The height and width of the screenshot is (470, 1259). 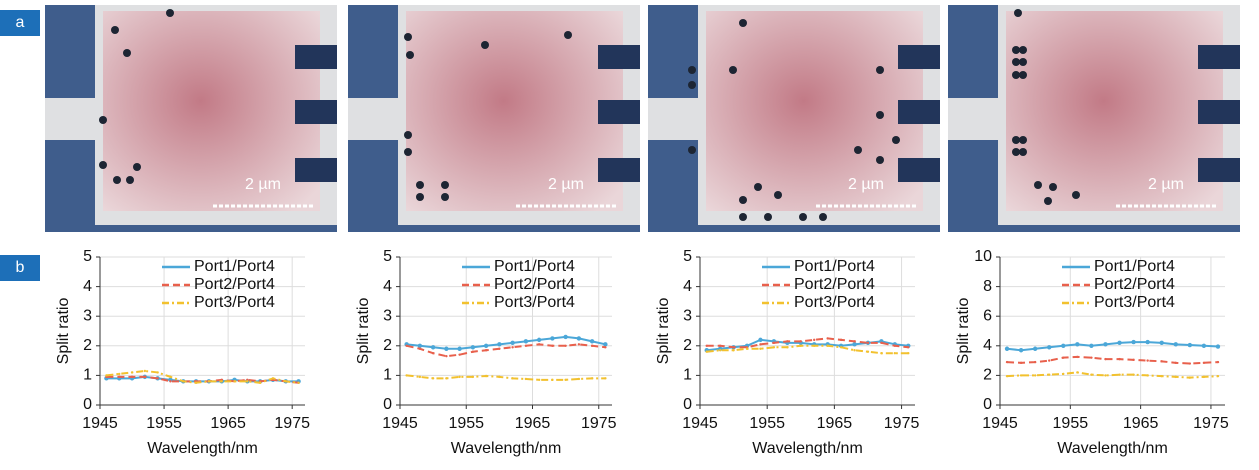 I want to click on x-tick-label: 1965, so click(x=228, y=423).